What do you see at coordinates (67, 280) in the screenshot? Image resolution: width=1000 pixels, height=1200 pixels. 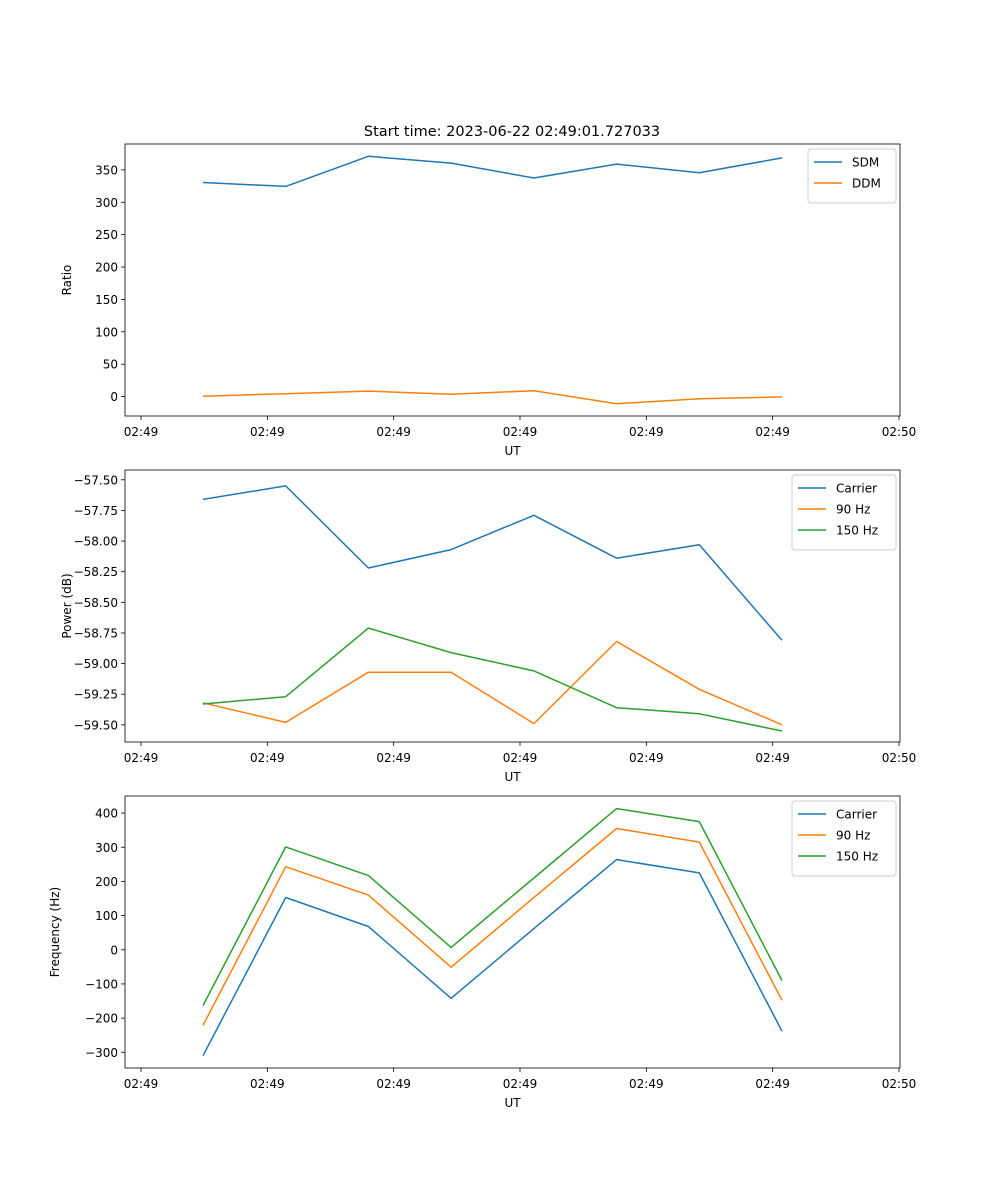 I see `y-axis-label: Ratio` at bounding box center [67, 280].